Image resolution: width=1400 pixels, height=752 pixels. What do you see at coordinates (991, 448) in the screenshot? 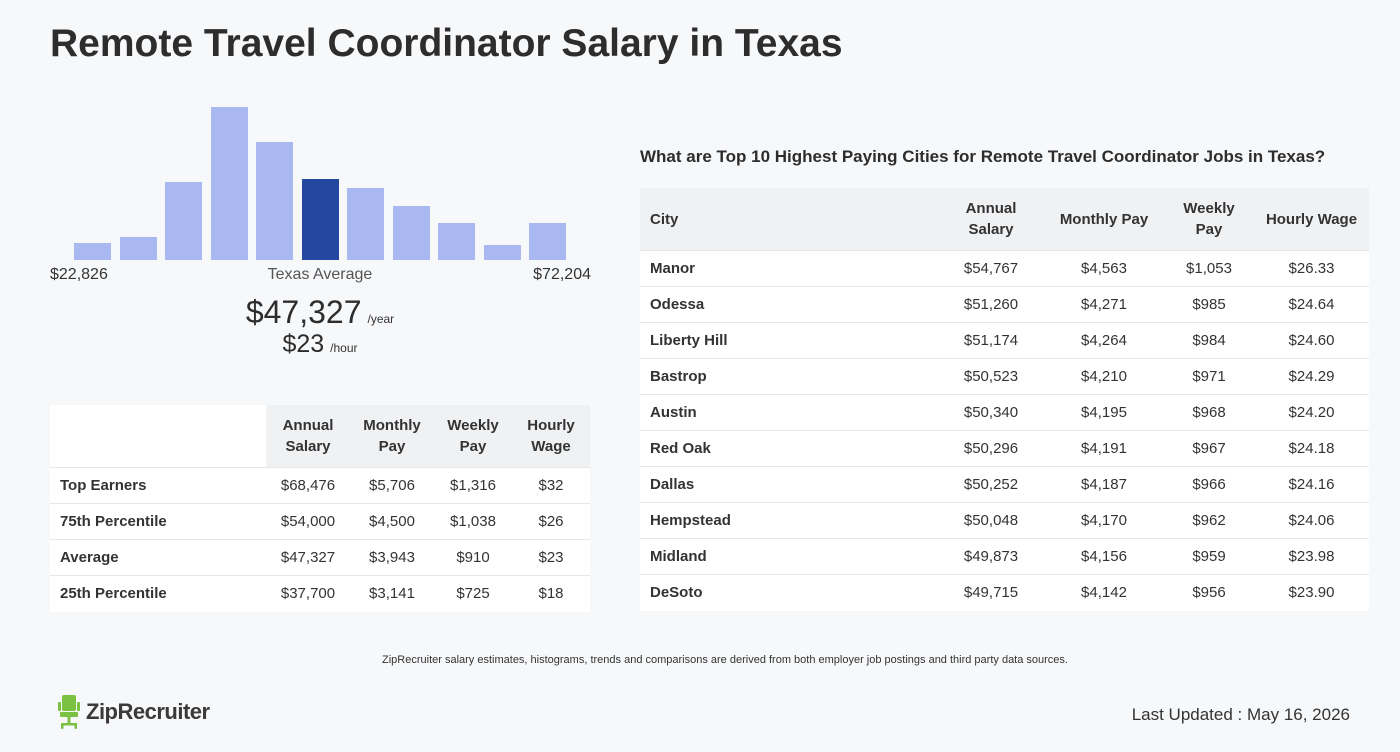
I see `table-cell: $50,296` at bounding box center [991, 448].